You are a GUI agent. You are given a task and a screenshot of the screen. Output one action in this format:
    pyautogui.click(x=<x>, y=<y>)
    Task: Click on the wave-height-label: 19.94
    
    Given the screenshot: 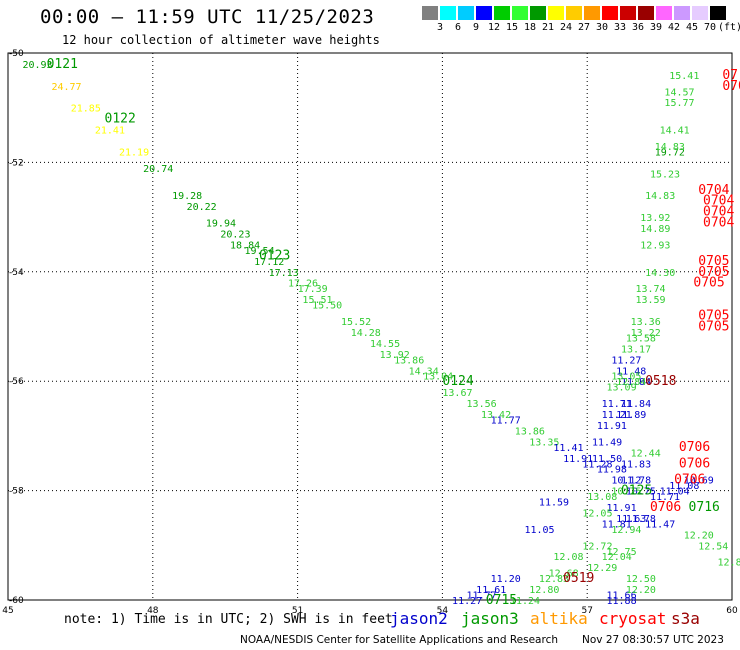 What is the action you would take?
    pyautogui.click(x=221, y=224)
    